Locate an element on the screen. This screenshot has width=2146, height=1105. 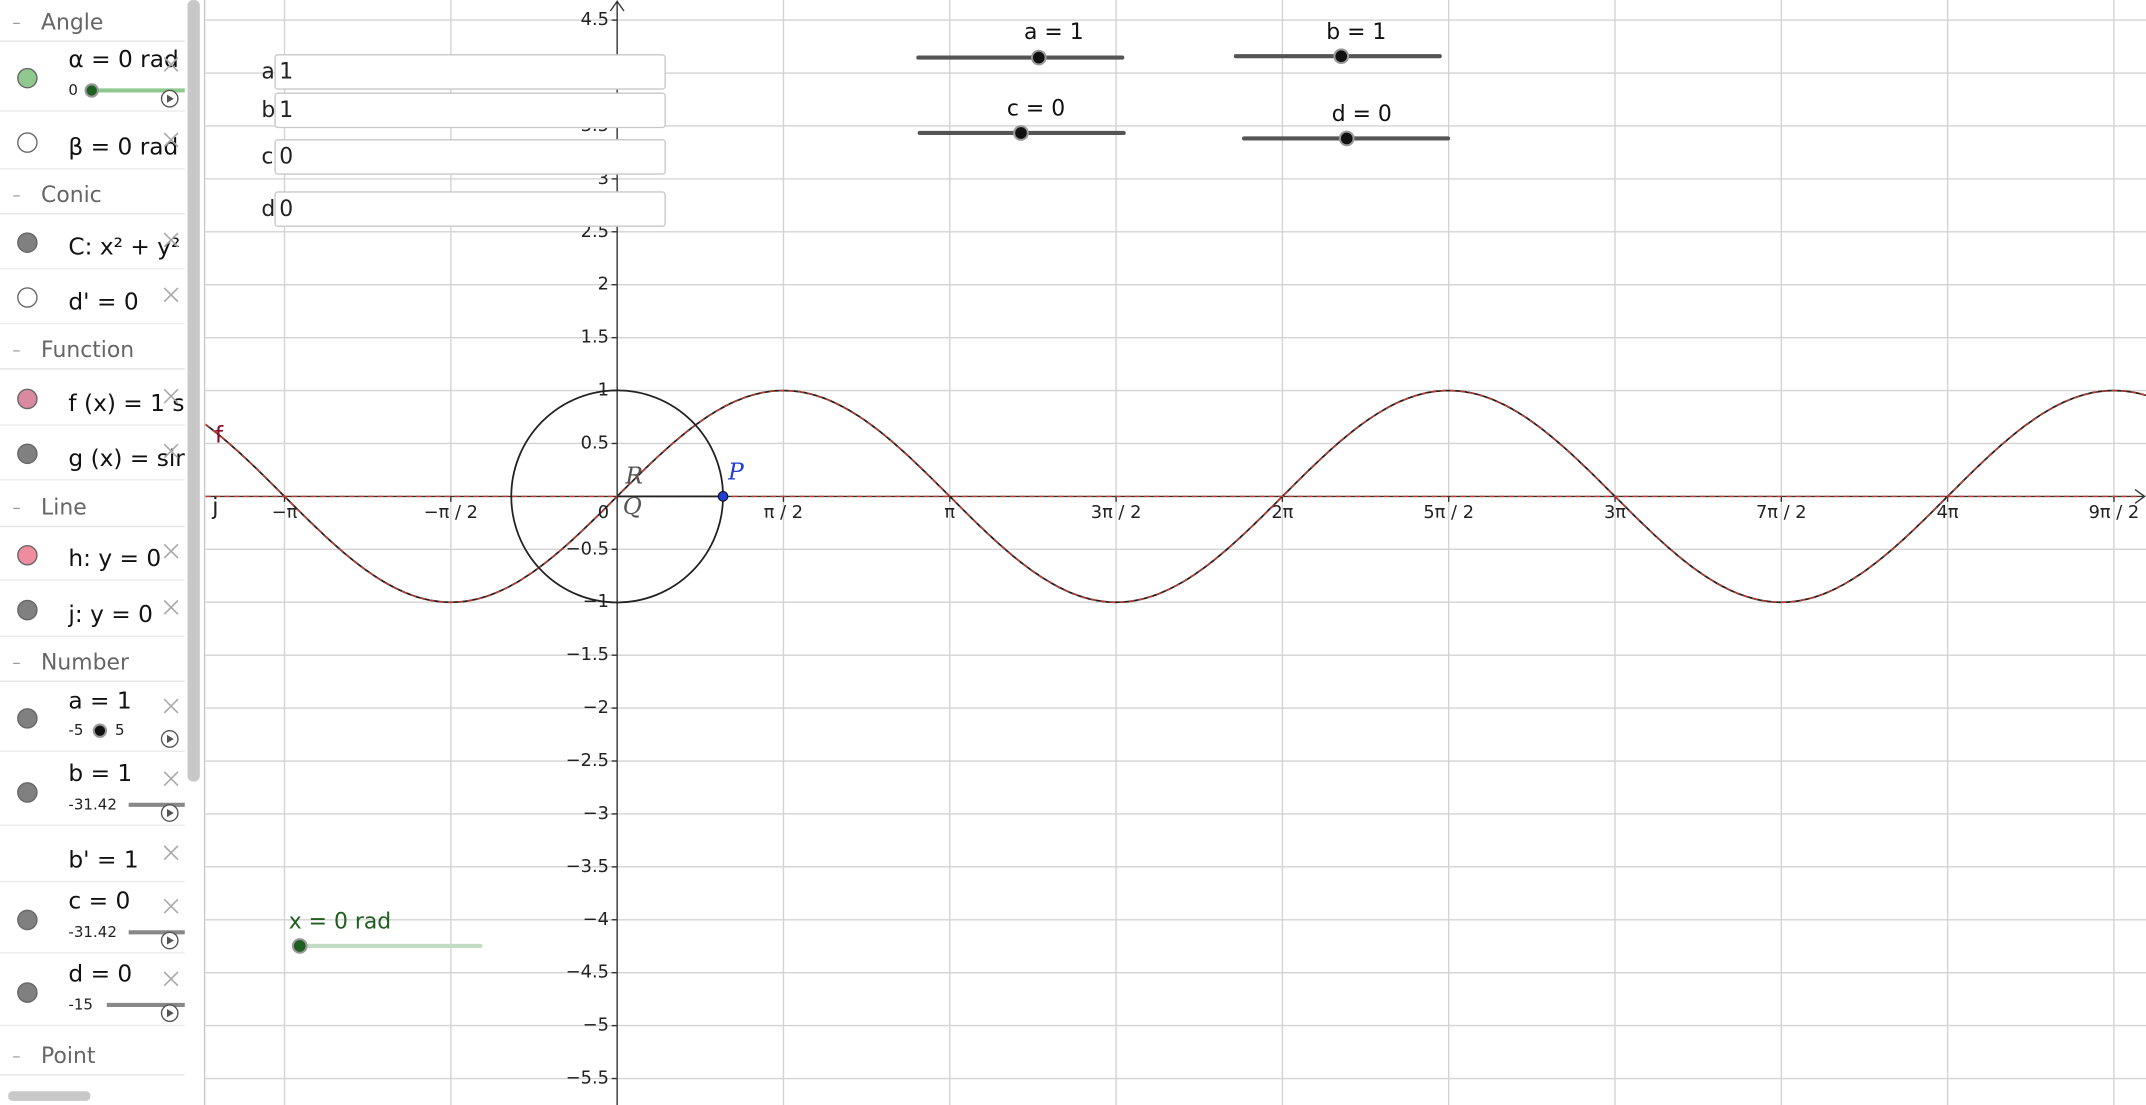
input-value: 0 is located at coordinates (286, 209).